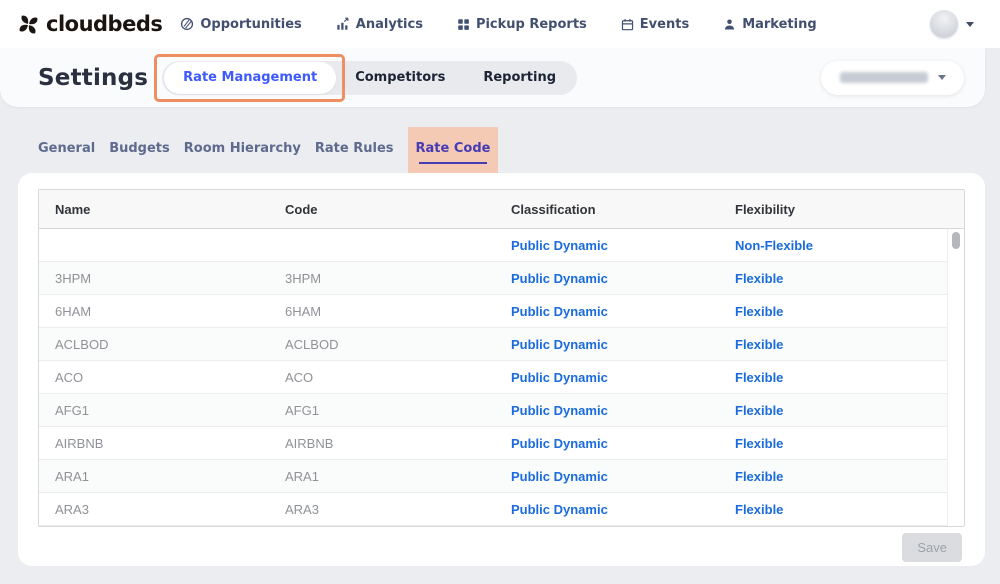  What do you see at coordinates (944, 24) in the screenshot?
I see `user-avatar` at bounding box center [944, 24].